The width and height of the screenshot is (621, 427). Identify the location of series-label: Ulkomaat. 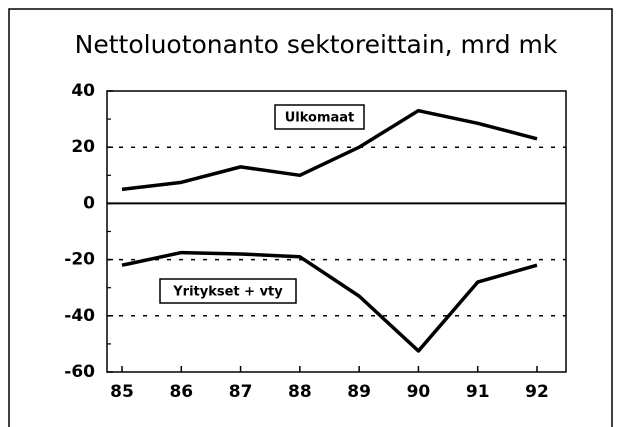
(320, 118).